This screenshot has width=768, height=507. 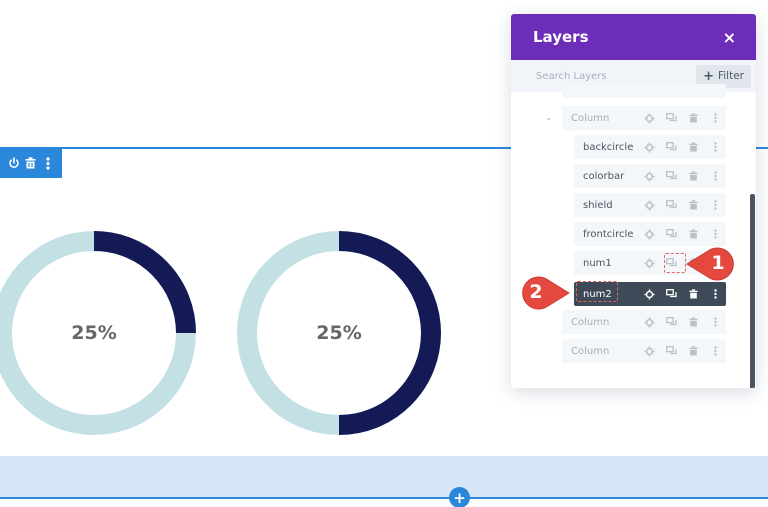 I want to click on section-outline-bottom, so click(x=384, y=498).